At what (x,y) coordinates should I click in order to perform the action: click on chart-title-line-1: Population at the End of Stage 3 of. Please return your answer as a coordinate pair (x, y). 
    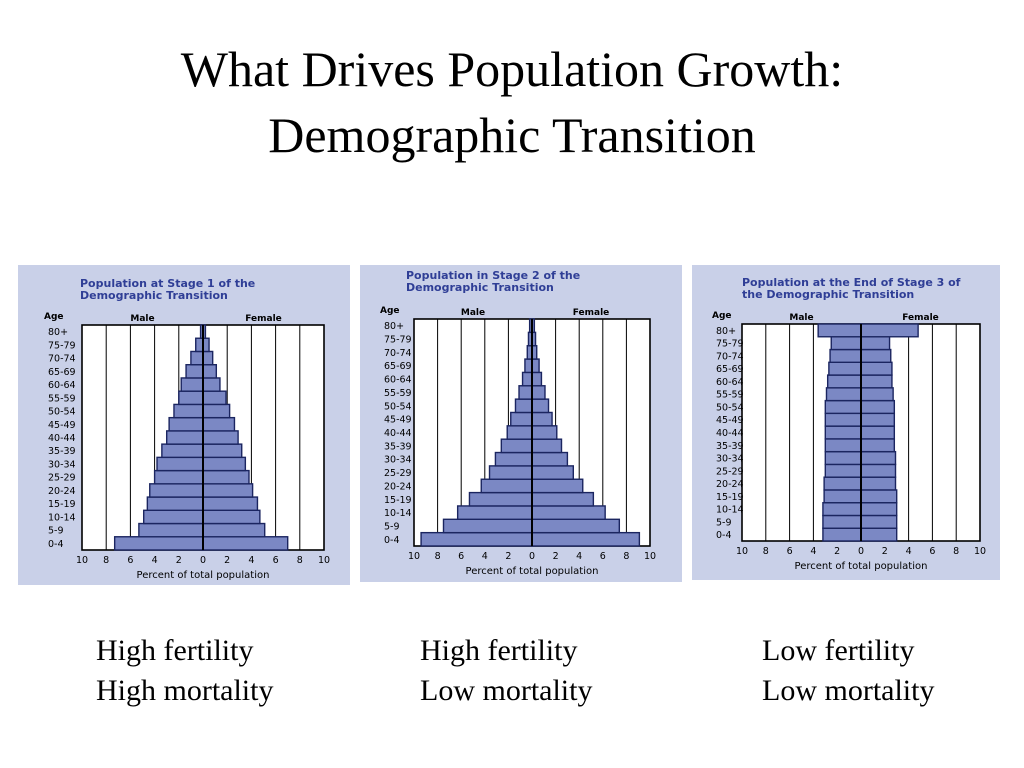
    Looking at the image, I should click on (851, 282).